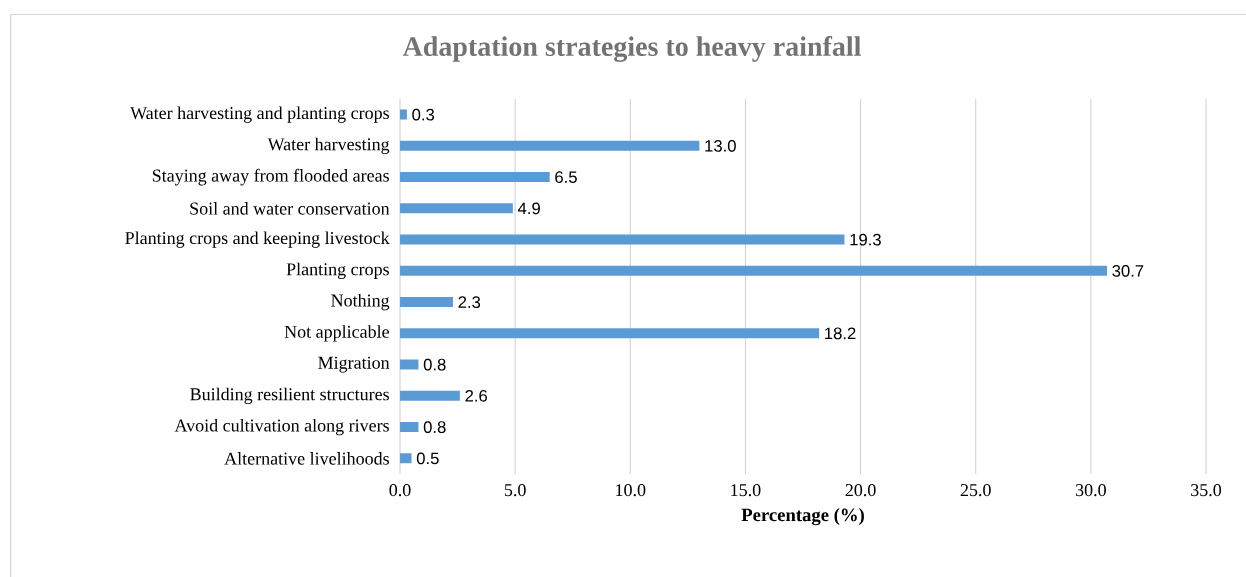  Describe the element at coordinates (865, 239) in the screenshot. I see `data-label: 19.3` at that location.